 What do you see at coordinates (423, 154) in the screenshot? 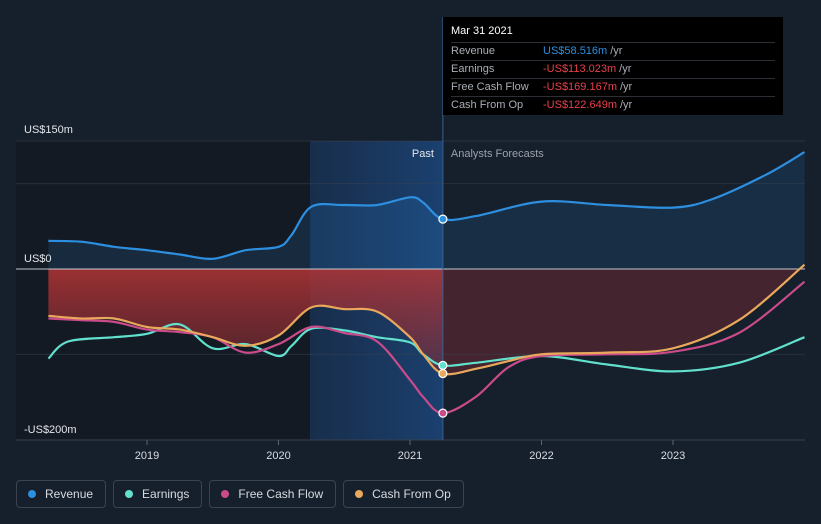
I see `past-label: Past` at bounding box center [423, 154].